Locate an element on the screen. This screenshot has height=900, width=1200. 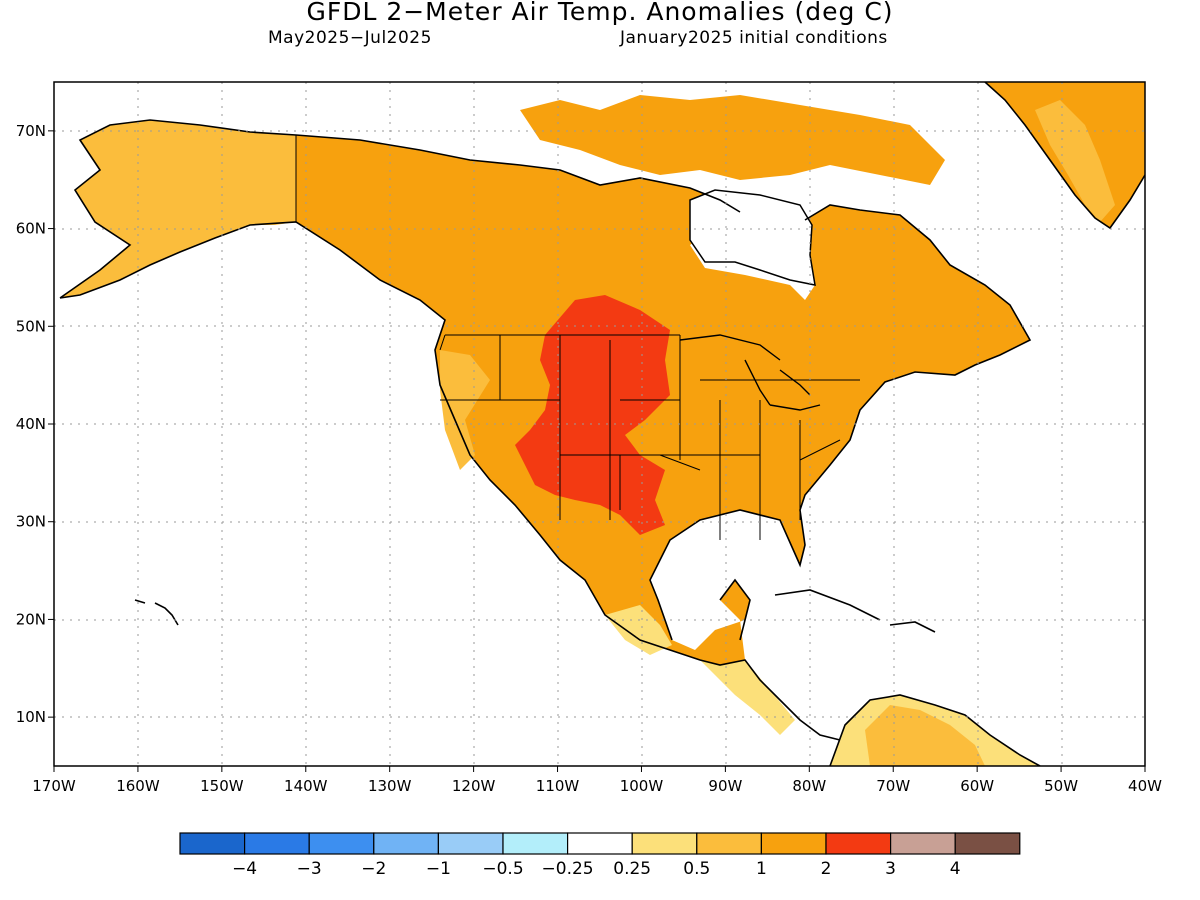
lat-tick-label: 70N is located at coordinates (31, 131).